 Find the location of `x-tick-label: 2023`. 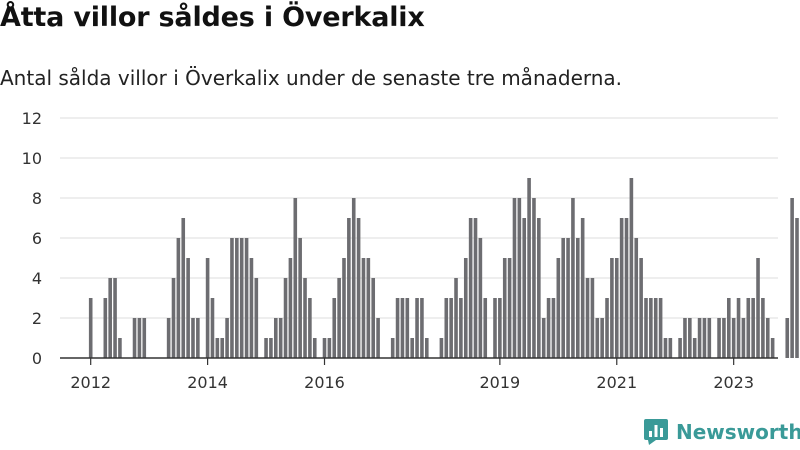

x-tick-label: 2023 is located at coordinates (733, 382).